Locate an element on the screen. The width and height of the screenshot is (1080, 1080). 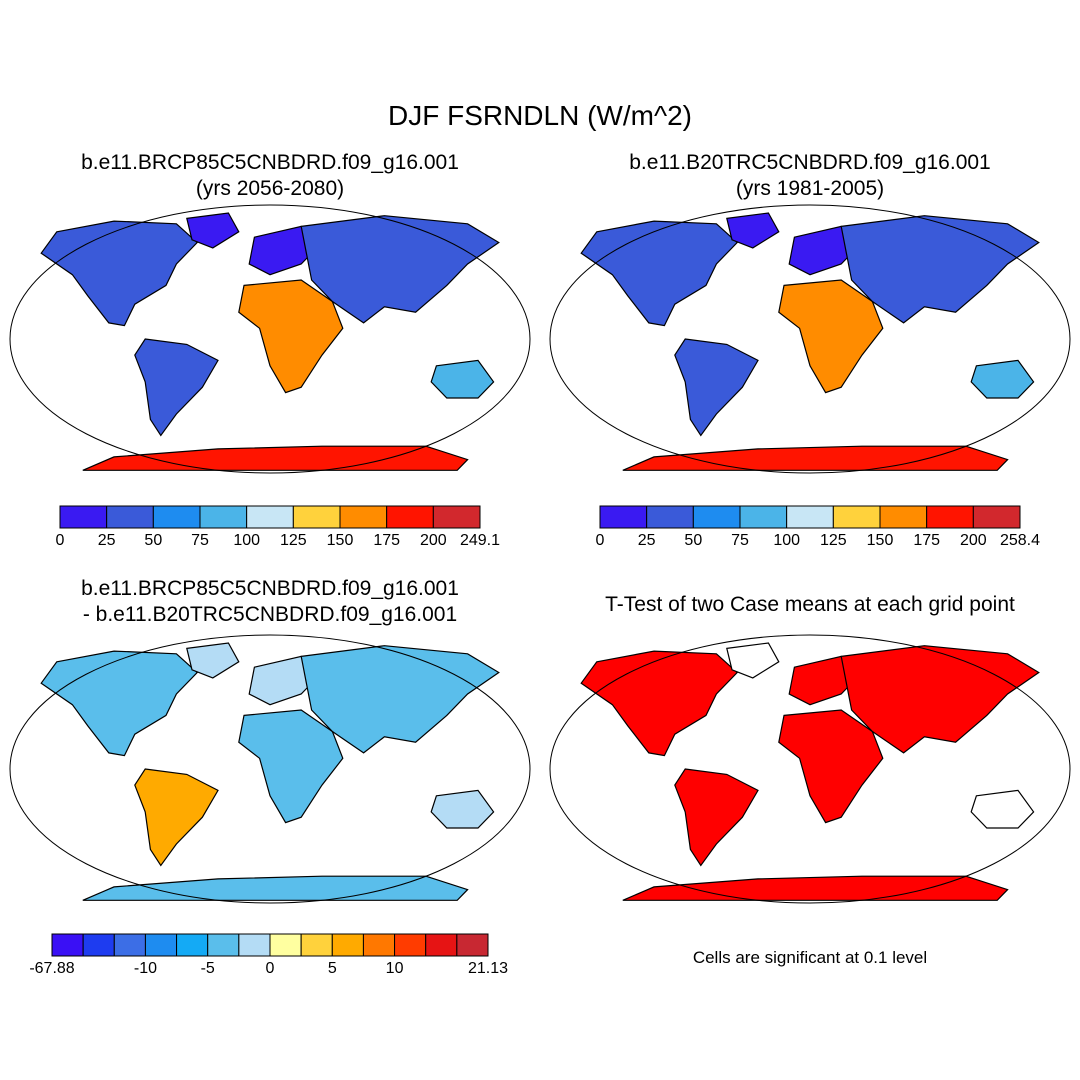
colorbar-tick-label: -5 is located at coordinates (208, 968).